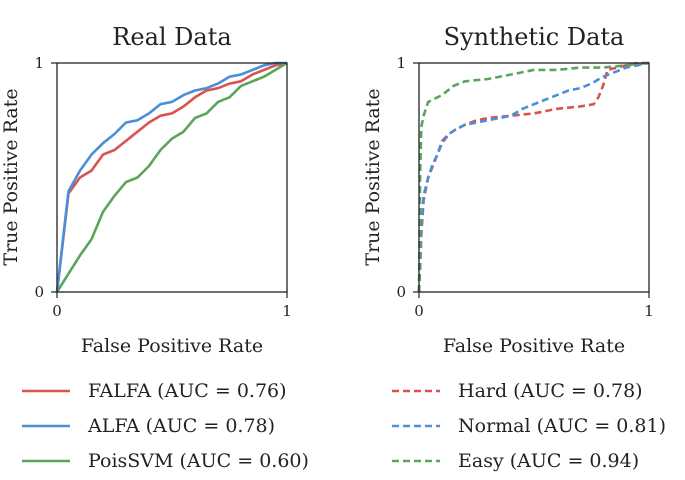 This screenshot has width=685, height=480. I want to click on legend-label-alfa: ALFA (AUC = 0.78), so click(181, 426).